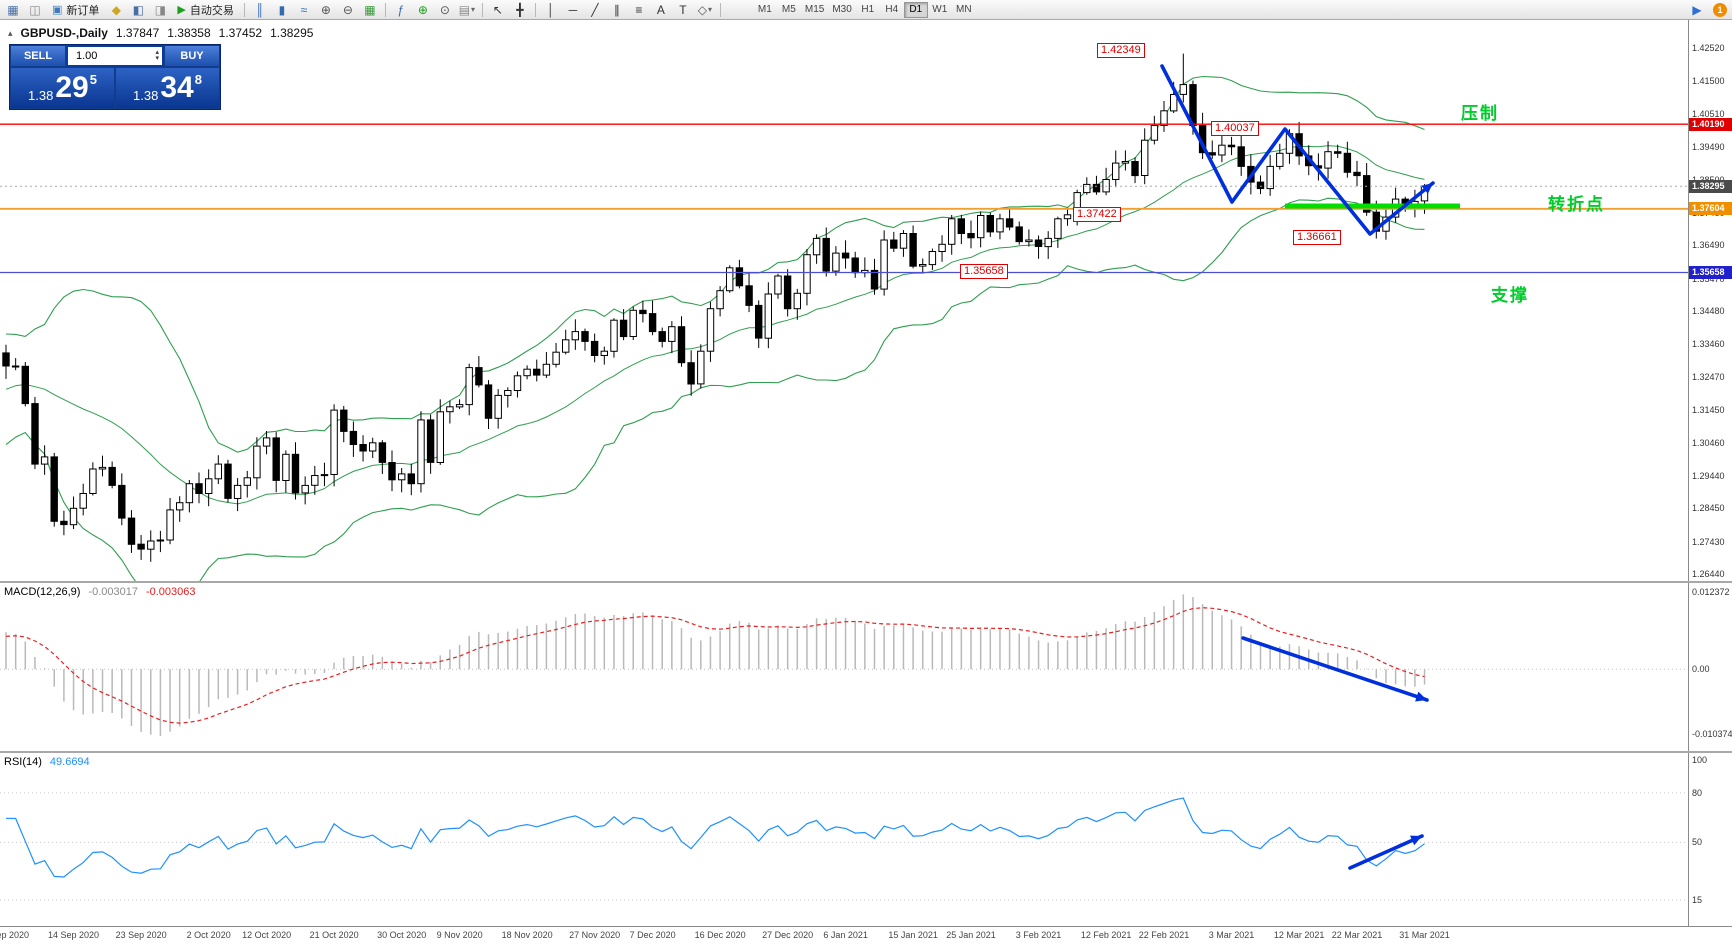 The width and height of the screenshot is (1732, 944). Describe the element at coordinates (1576, 204) in the screenshot. I see `pivot-label: 转折点` at that location.